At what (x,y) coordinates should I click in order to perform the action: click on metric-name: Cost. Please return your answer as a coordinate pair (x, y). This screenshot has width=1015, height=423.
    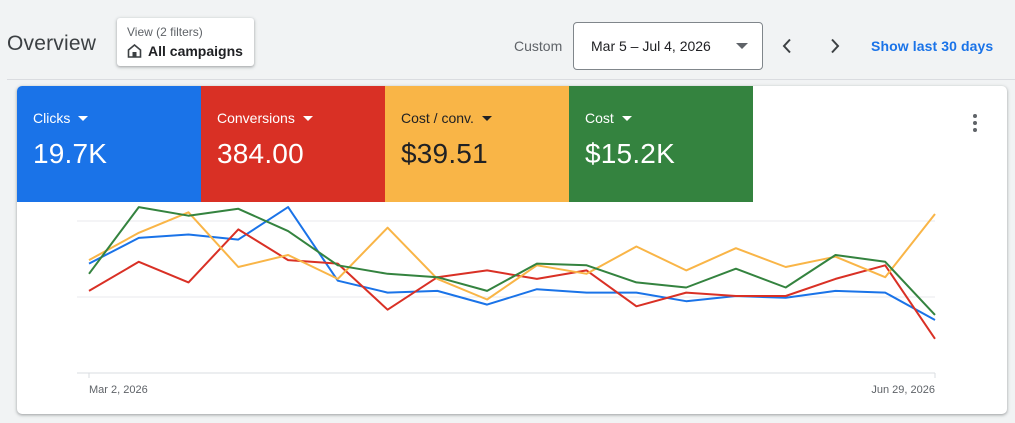
    Looking at the image, I should click on (599, 118).